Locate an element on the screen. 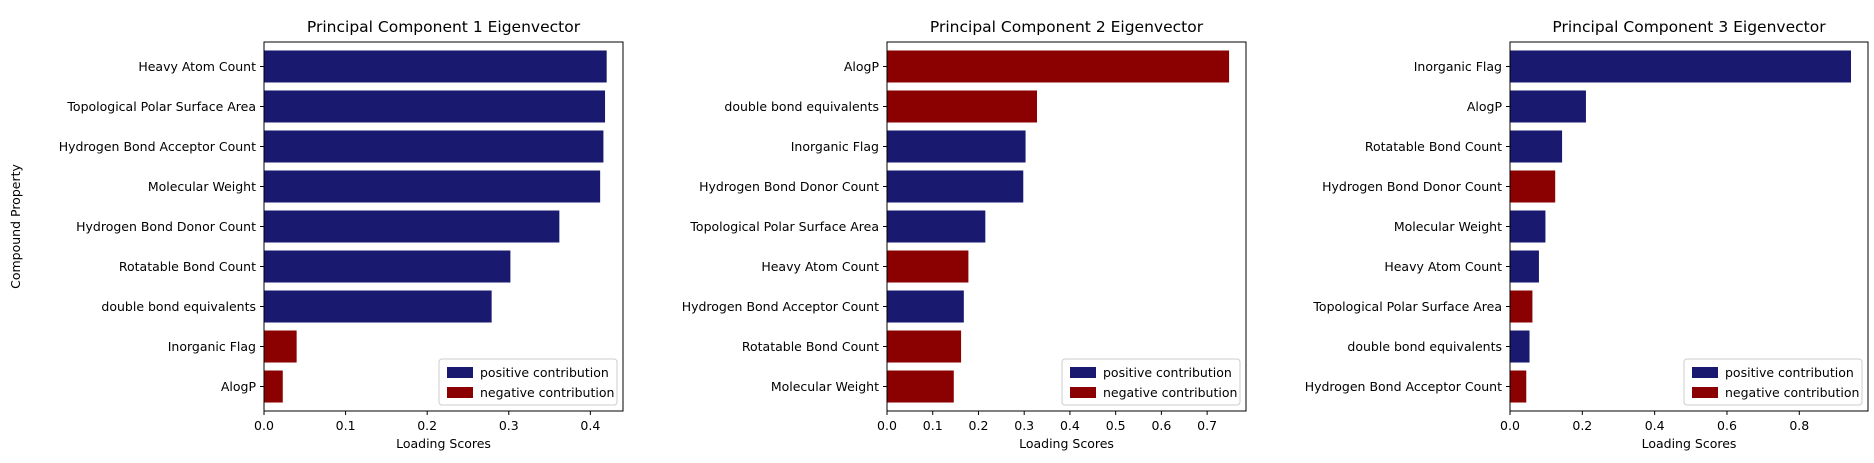 This screenshot has width=1874, height=463. chart-title: Principal Component 3 Eigenvector is located at coordinates (1689, 27).